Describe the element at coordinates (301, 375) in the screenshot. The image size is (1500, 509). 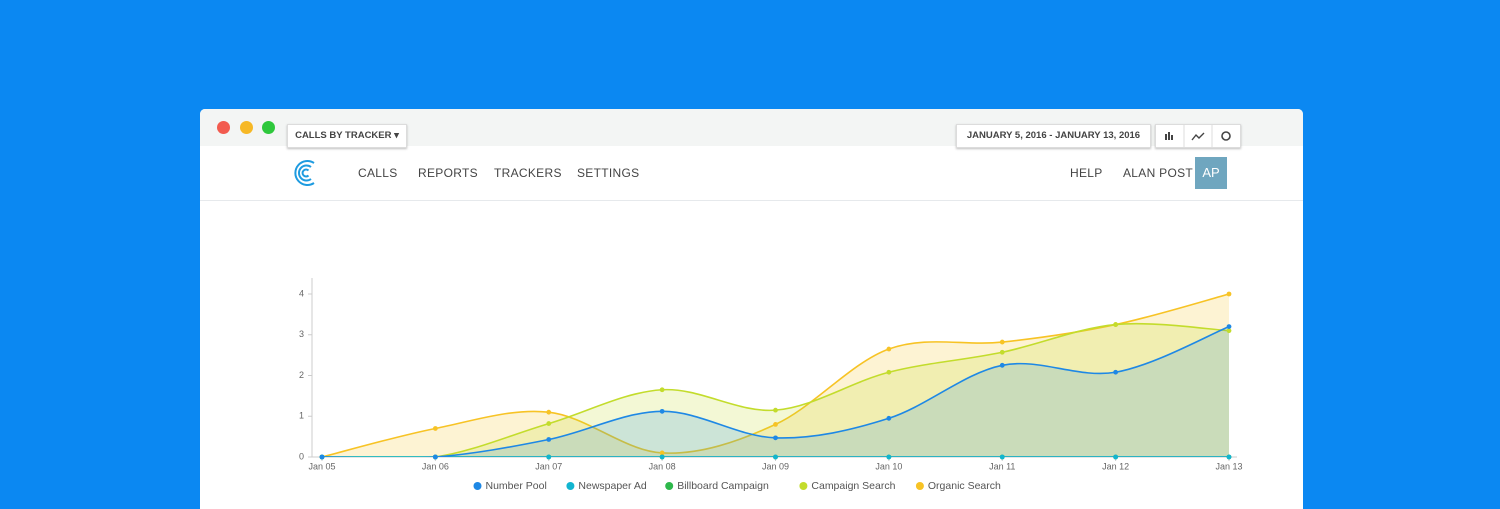
I see `y-tick-label: 2` at that location.